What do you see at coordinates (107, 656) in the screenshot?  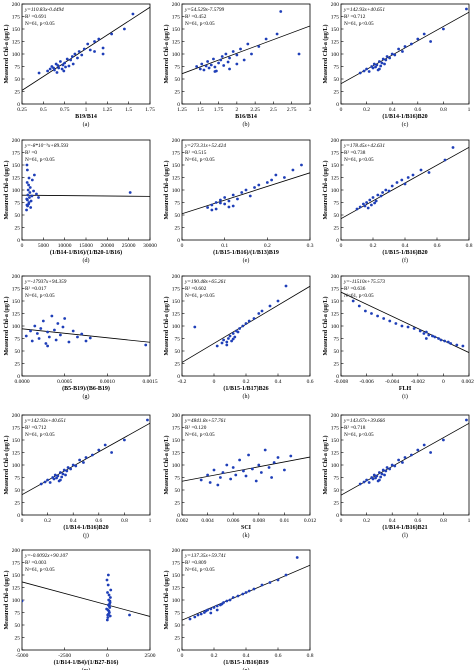 I see `x-tick-label: 0` at bounding box center [107, 656].